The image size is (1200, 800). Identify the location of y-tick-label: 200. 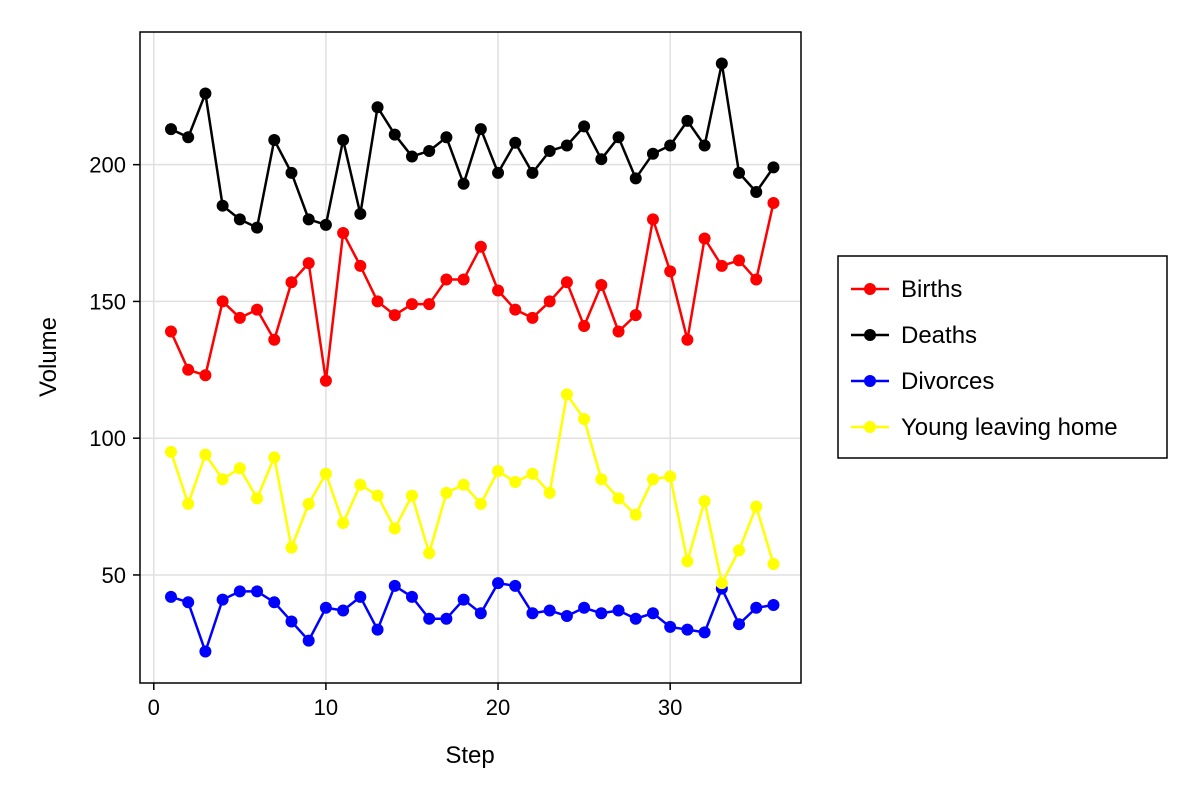
(107, 165).